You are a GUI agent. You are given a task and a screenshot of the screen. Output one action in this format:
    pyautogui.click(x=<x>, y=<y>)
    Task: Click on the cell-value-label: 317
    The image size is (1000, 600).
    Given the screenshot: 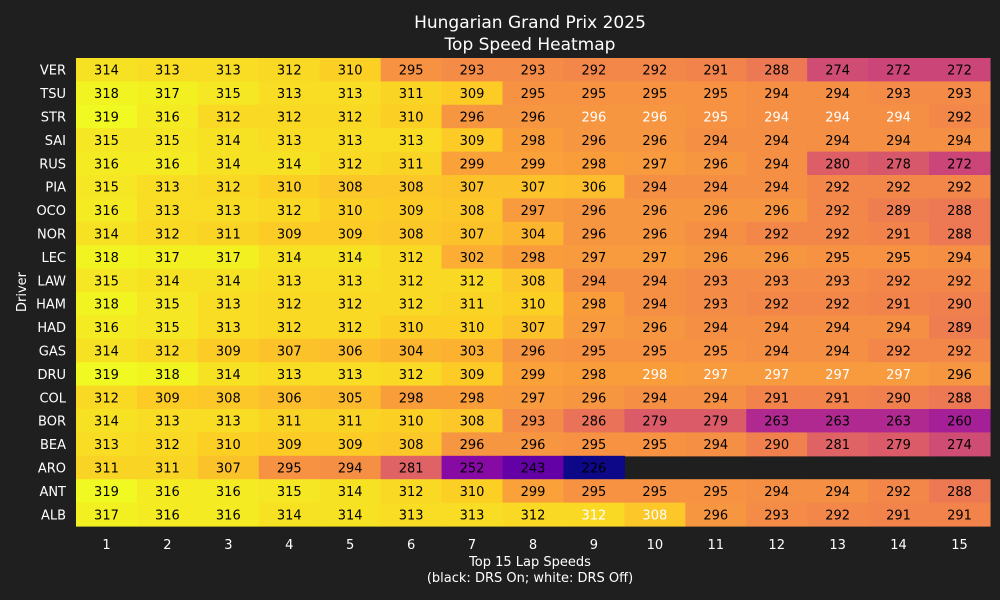 What is the action you would take?
    pyautogui.click(x=167, y=258)
    